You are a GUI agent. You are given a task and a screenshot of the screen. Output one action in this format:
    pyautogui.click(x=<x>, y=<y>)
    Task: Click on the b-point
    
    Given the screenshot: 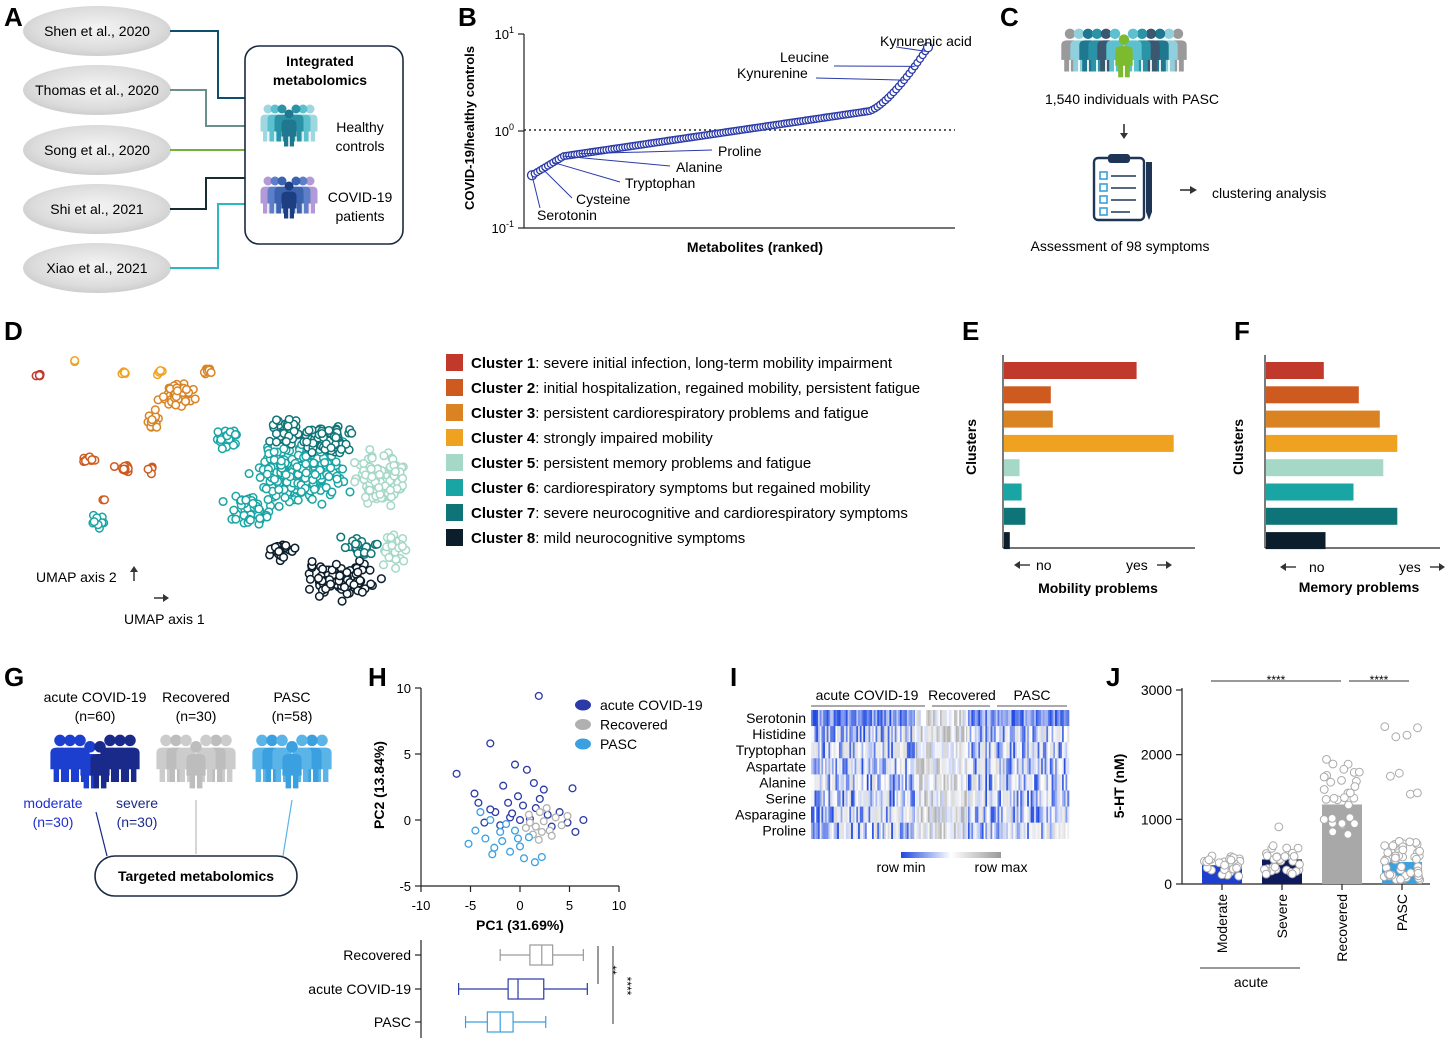 What is the action you would take?
    pyautogui.click(x=928, y=47)
    